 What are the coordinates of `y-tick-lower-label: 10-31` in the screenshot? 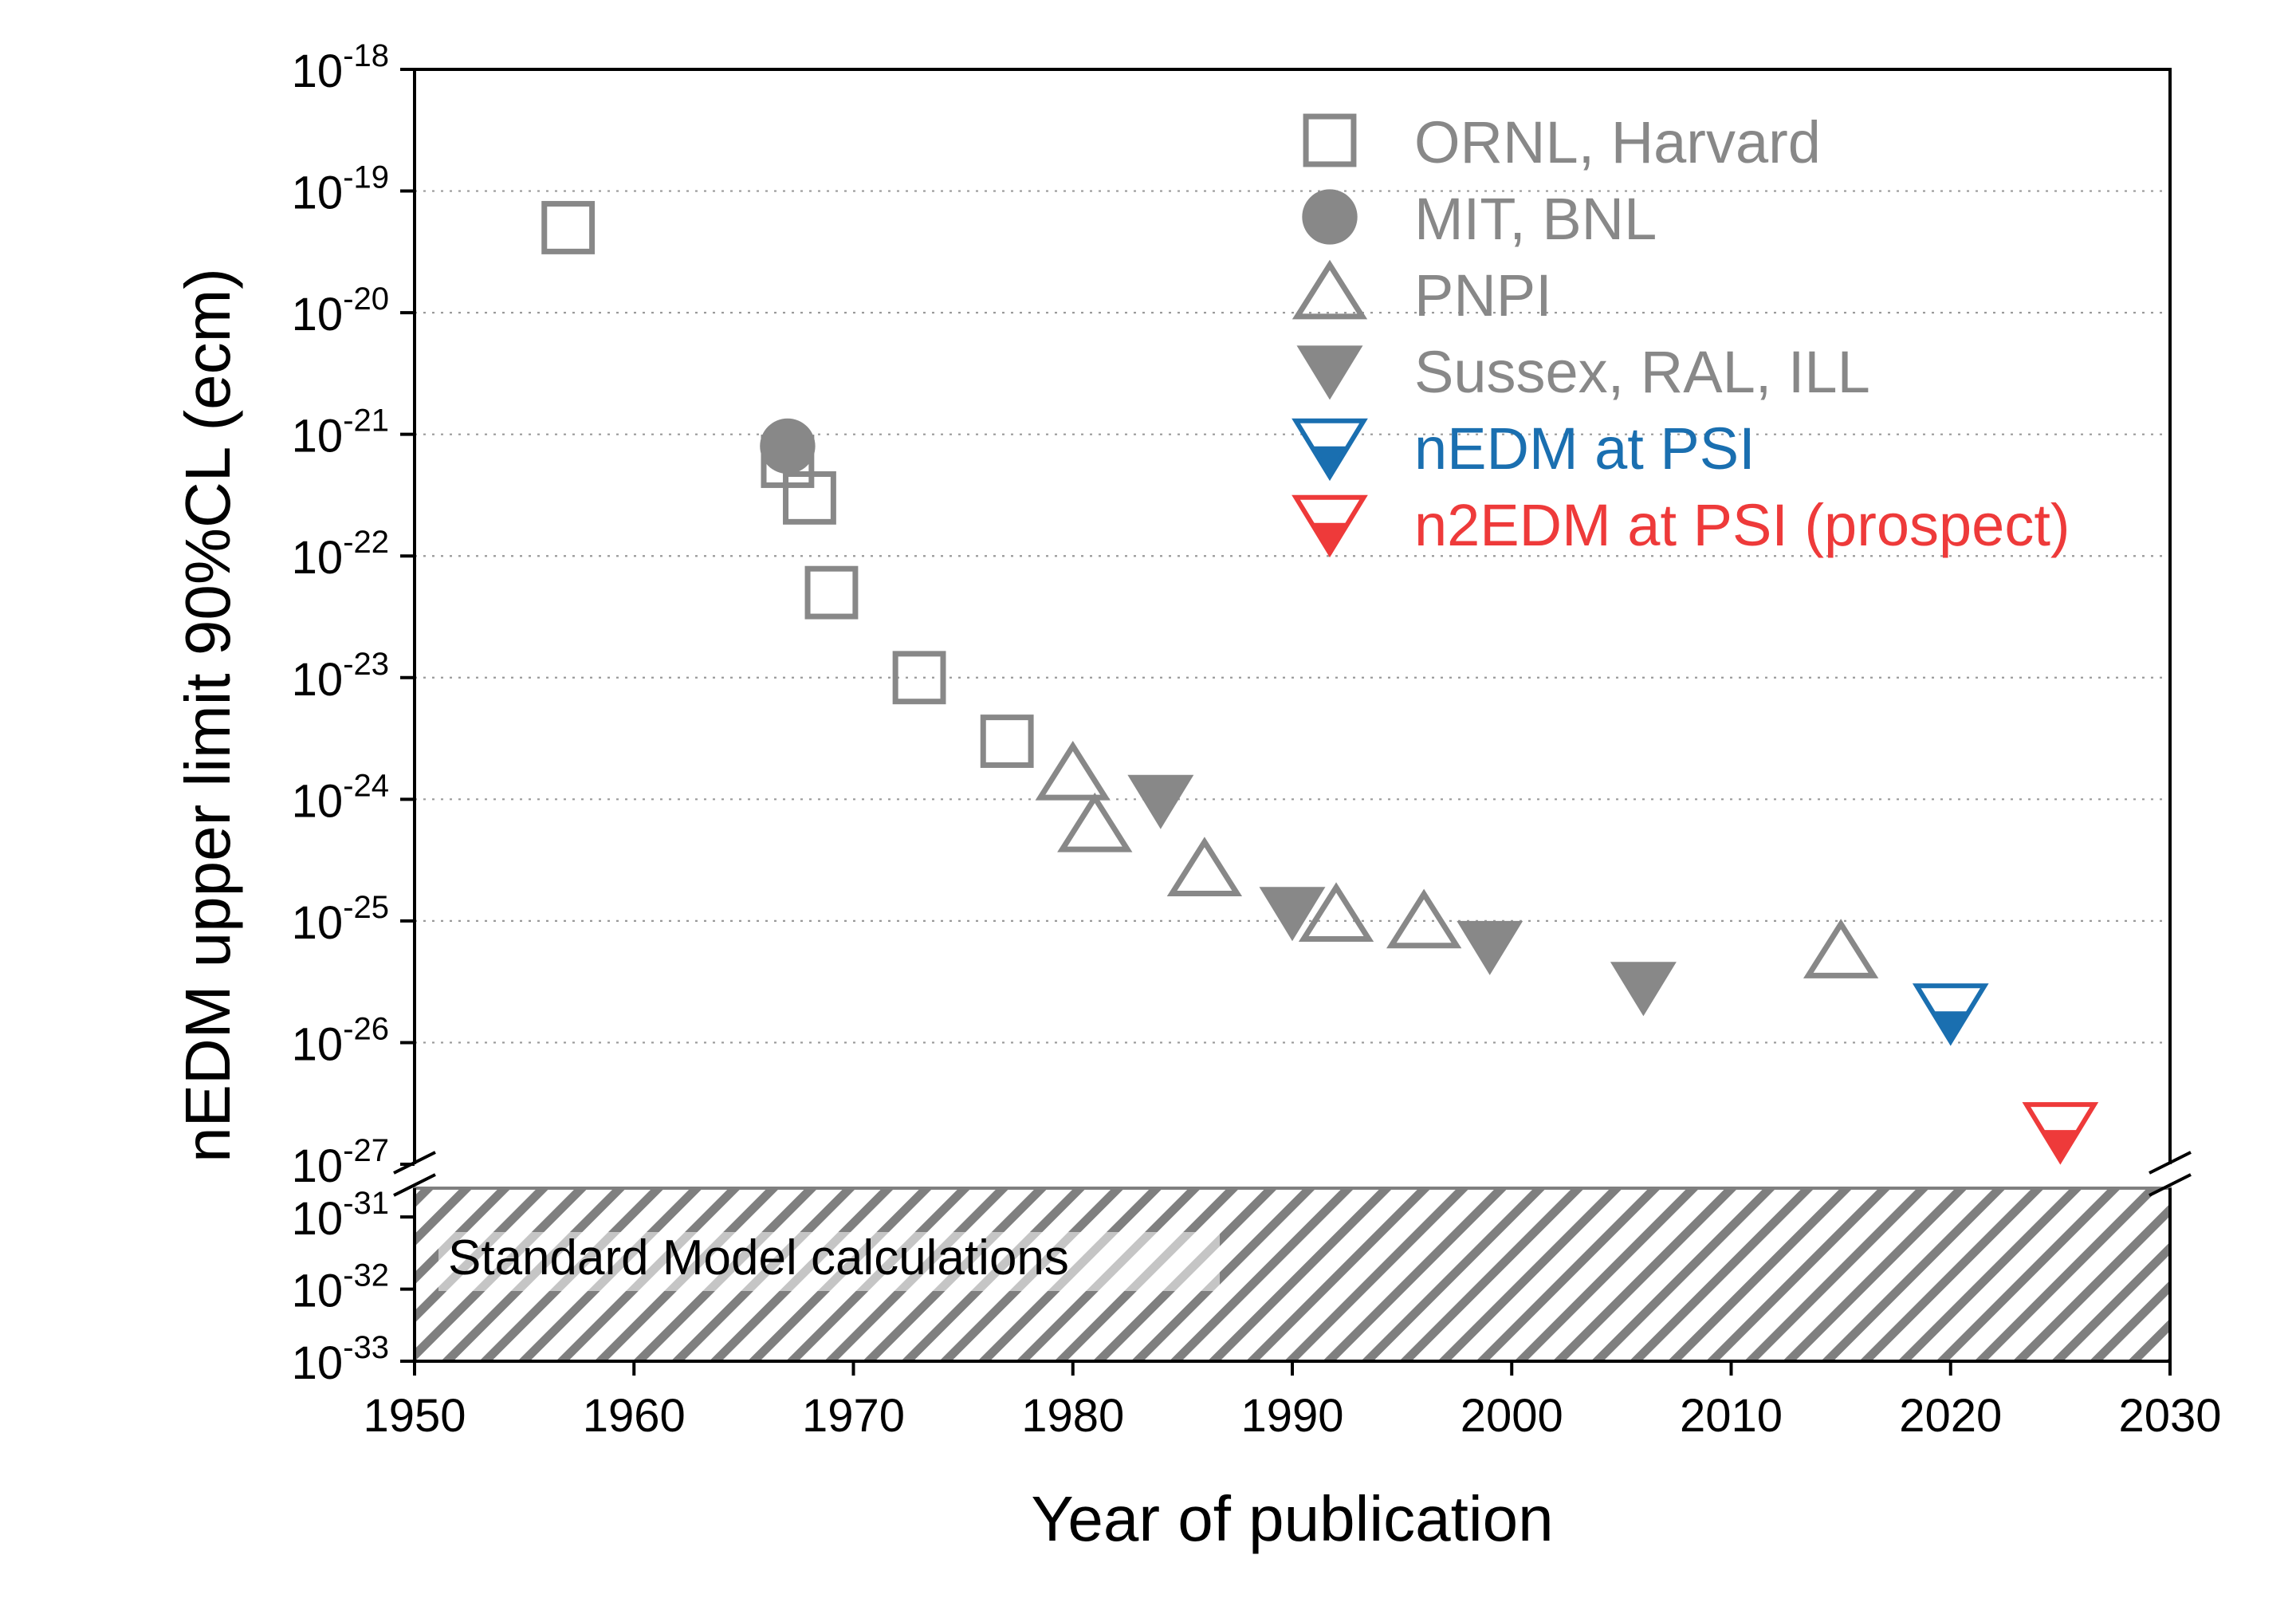 It's located at (340, 1215).